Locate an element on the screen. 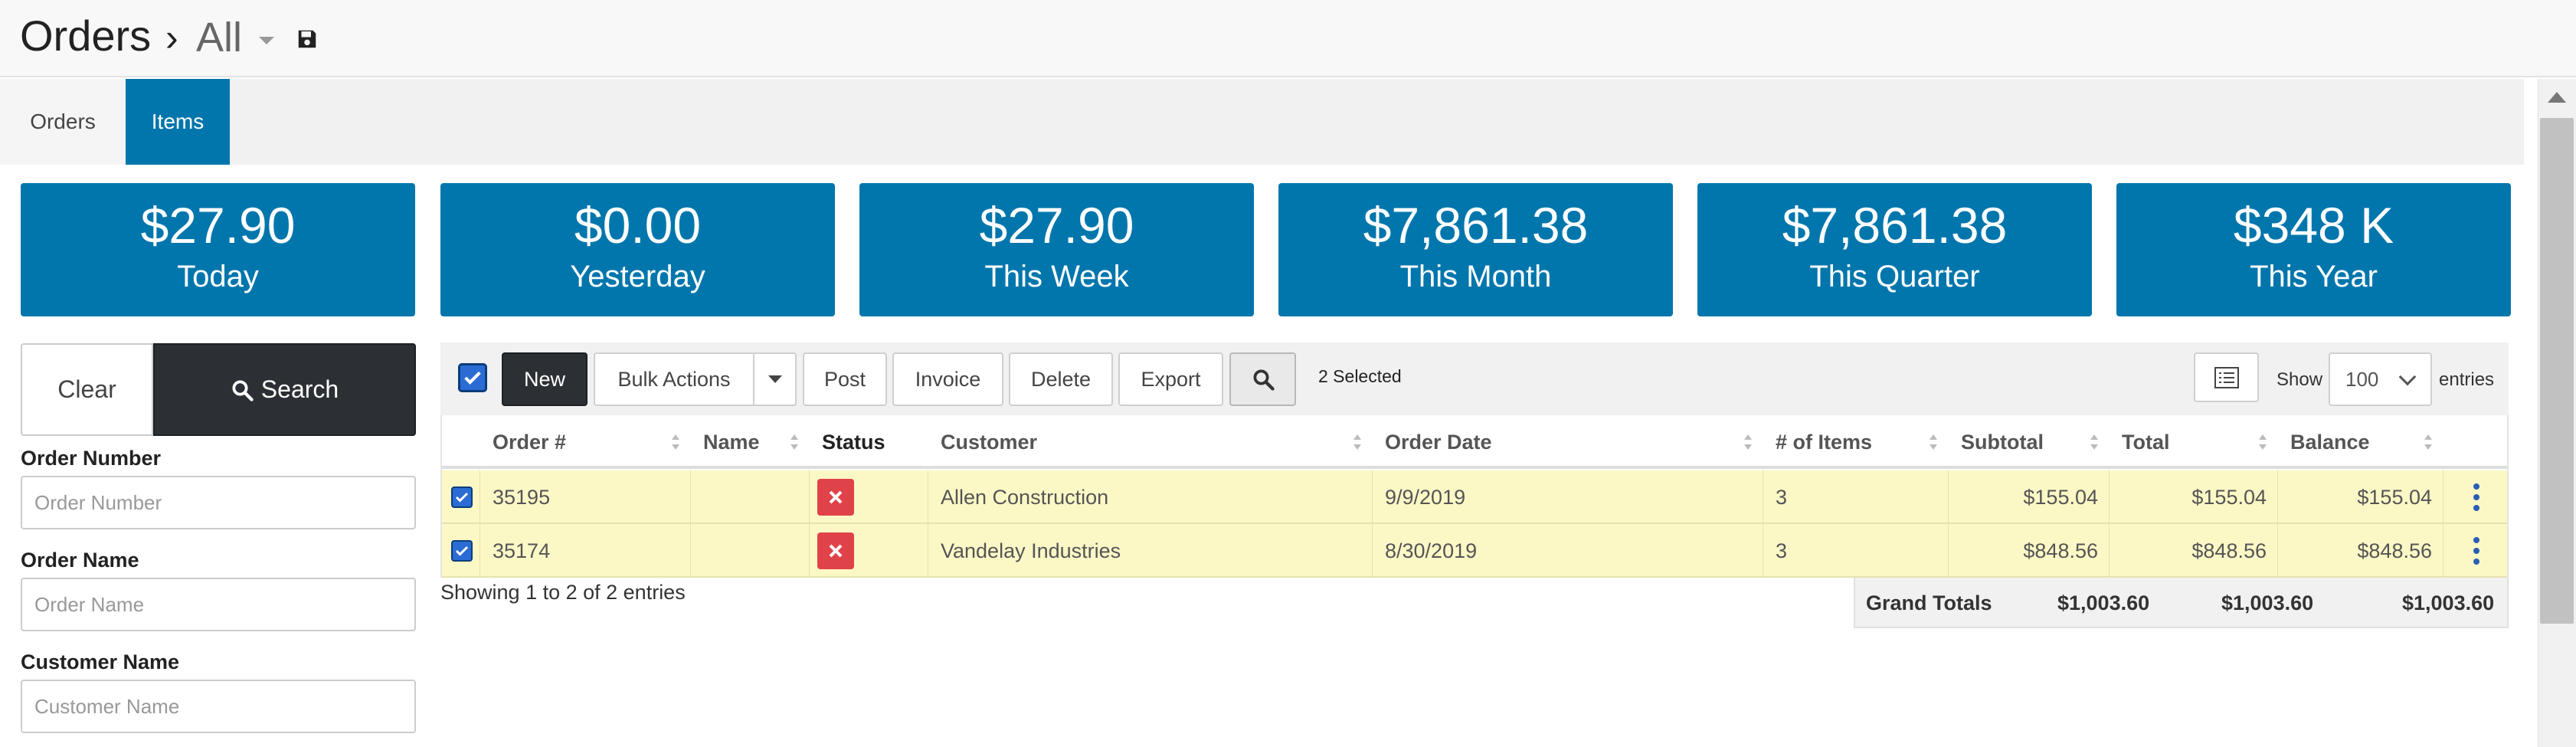 The image size is (2576, 747). stat-card-this-year: $348 K This Year is located at coordinates (2313, 250).